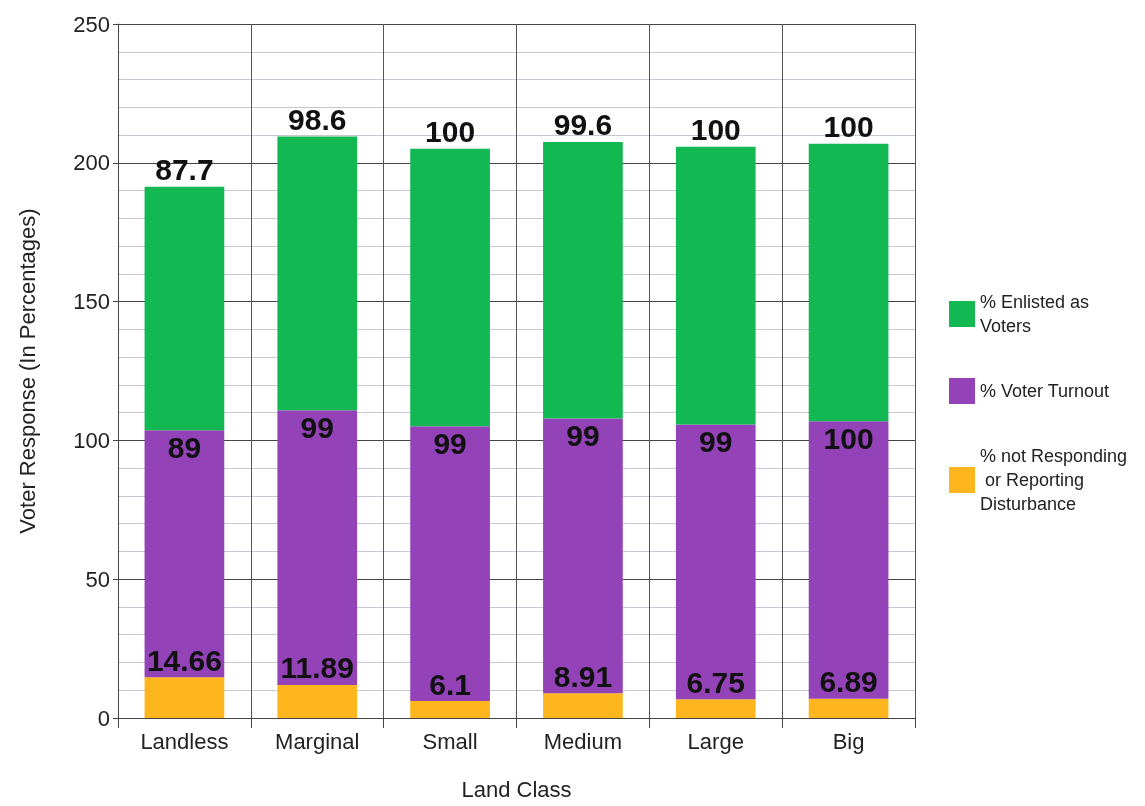 This screenshot has width=1145, height=806. What do you see at coordinates (317, 119) in the screenshot?
I see `data-label: 98.6` at bounding box center [317, 119].